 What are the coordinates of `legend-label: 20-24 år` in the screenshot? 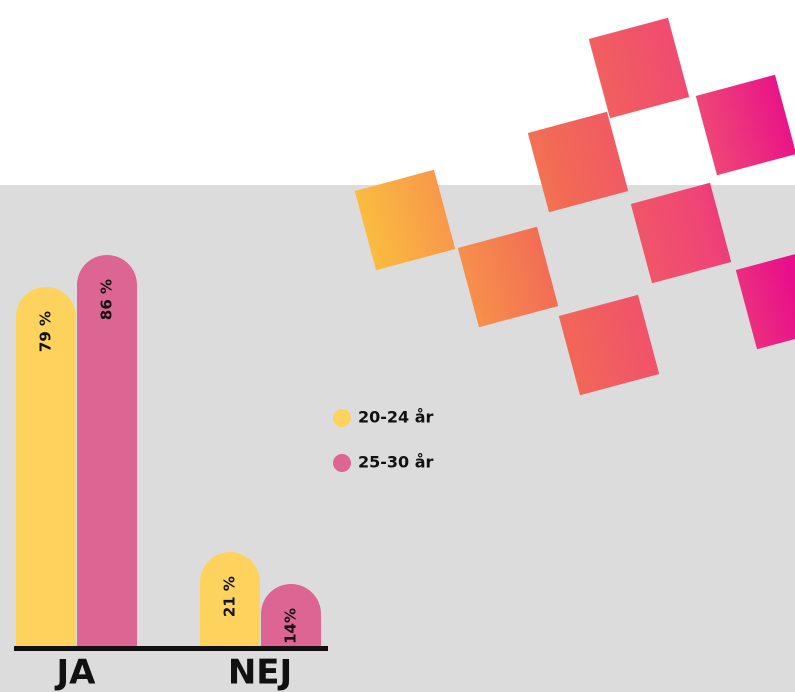 It's located at (396, 417).